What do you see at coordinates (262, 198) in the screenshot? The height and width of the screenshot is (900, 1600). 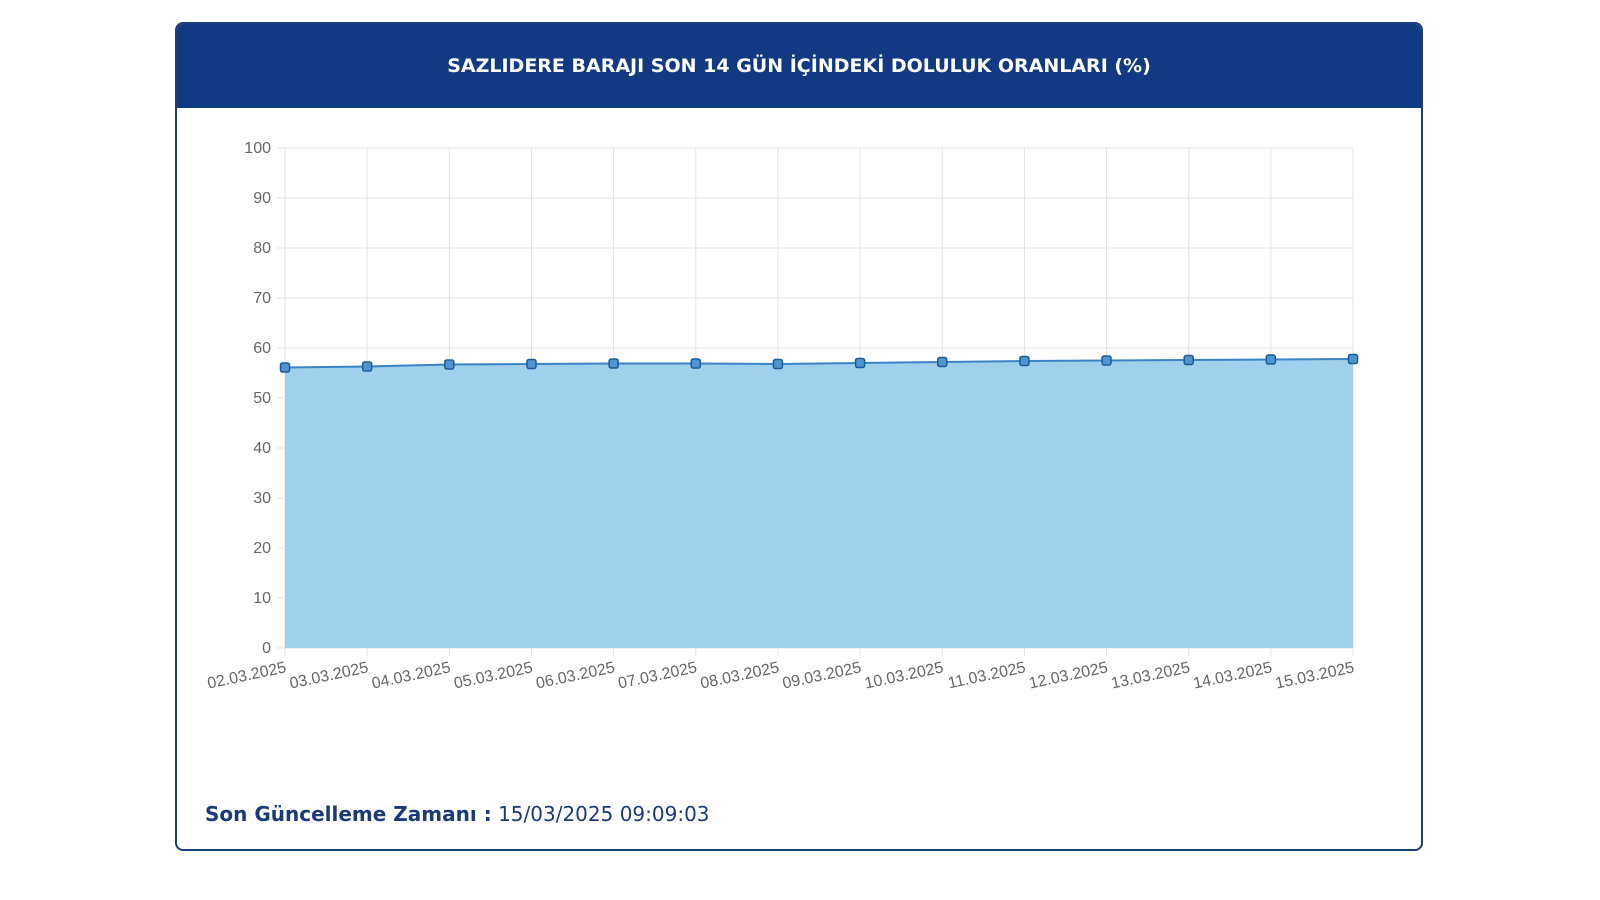 I see `y-tick-label: 90` at bounding box center [262, 198].